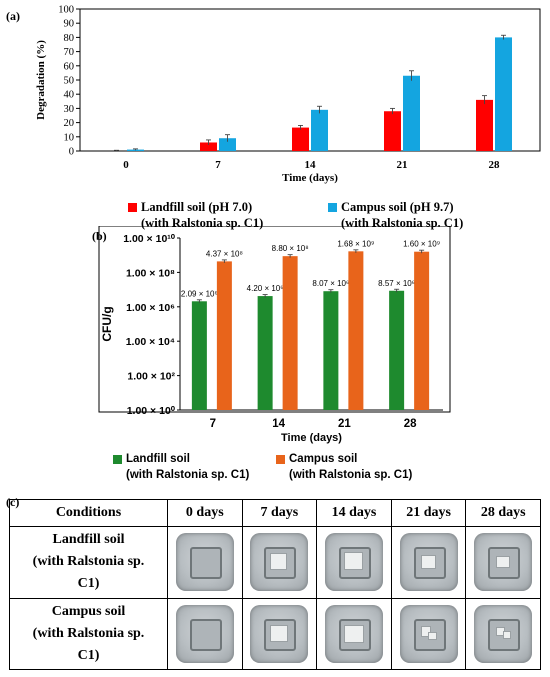 Image resolution: width=550 pixels, height=677 pixels. I want to click on data-label: 8.57 × 10⁶, so click(396, 283).